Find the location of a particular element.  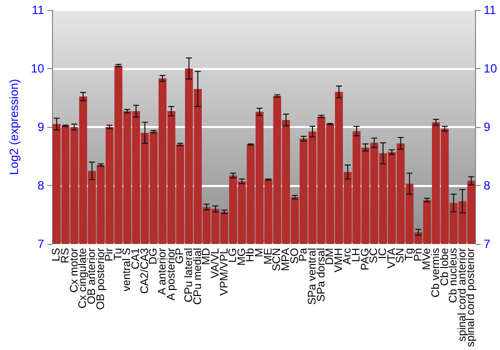

x-tick-label: A posterior is located at coordinates (171, 274).